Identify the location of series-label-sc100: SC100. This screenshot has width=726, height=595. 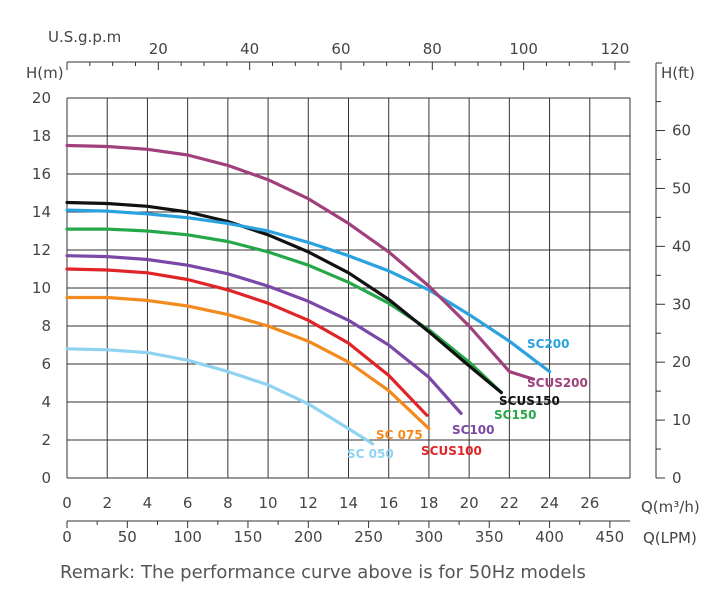
(473, 430).